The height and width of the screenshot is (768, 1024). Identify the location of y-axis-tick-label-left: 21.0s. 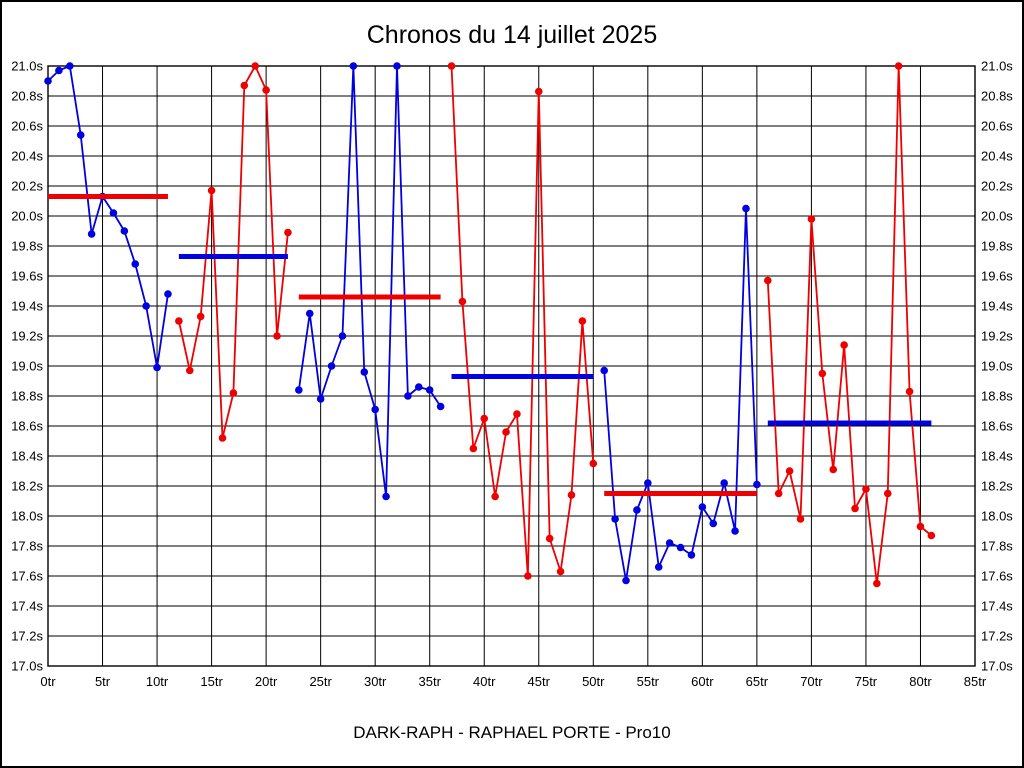
(27, 66).